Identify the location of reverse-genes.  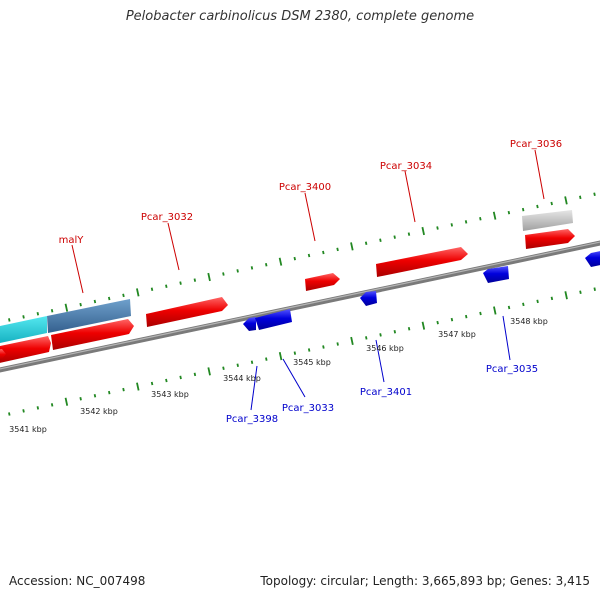
(421, 290).